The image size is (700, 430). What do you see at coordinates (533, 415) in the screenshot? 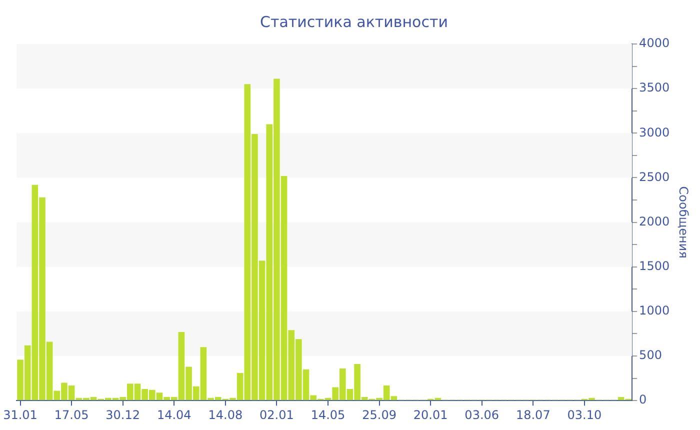
I see `x-tick-label: 18.07` at bounding box center [533, 415].